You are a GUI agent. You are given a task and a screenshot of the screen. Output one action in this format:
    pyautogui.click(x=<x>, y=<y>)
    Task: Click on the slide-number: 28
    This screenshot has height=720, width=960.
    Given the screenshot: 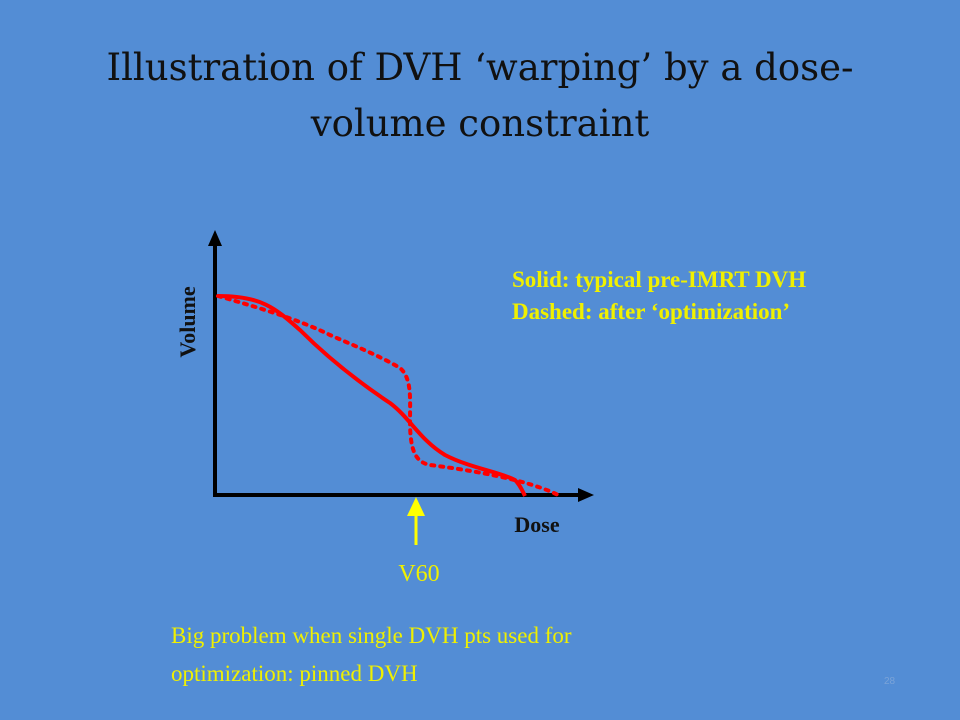 What is the action you would take?
    pyautogui.click(x=890, y=681)
    